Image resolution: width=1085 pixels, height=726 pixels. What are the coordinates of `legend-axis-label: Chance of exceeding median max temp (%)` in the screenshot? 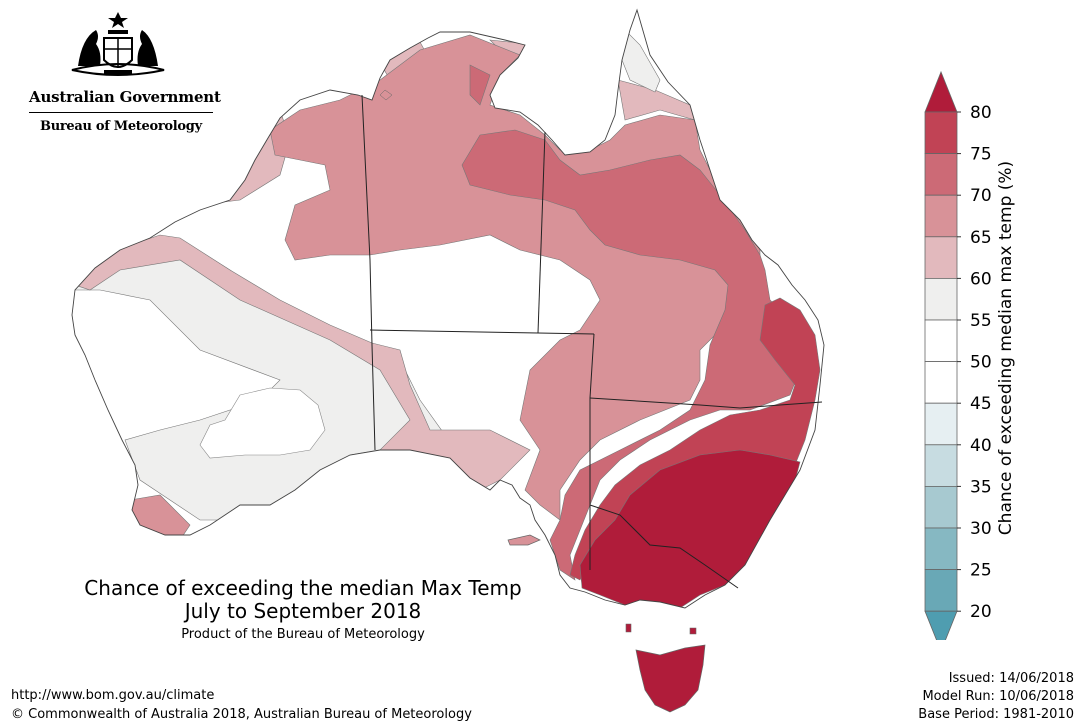 It's located at (1006, 348).